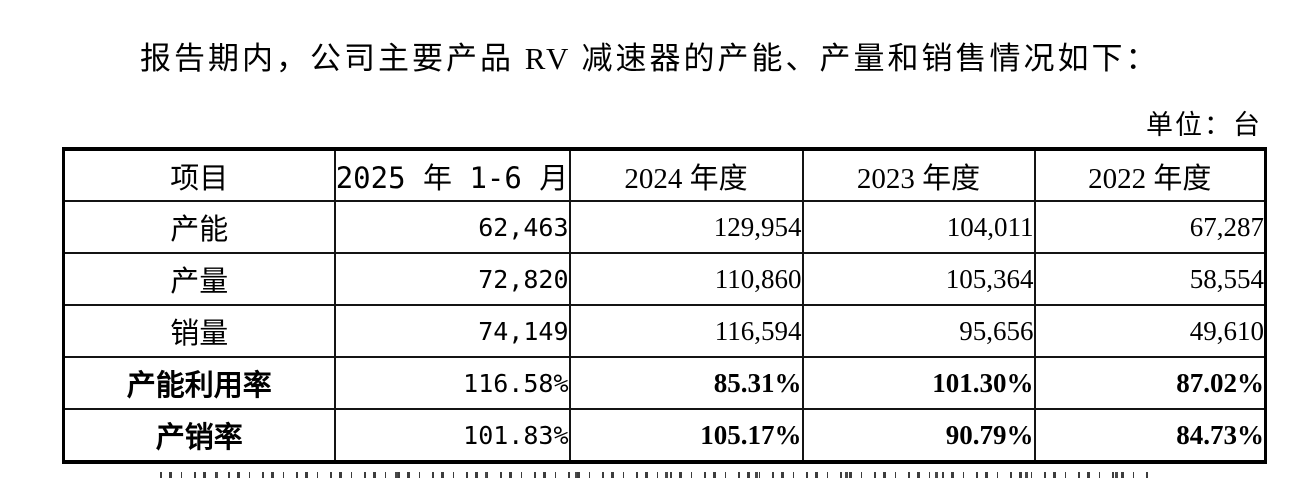 The height and width of the screenshot is (478, 1304). Describe the element at coordinates (657, 475) in the screenshot. I see `clipped-next-paragraph-top` at that location.